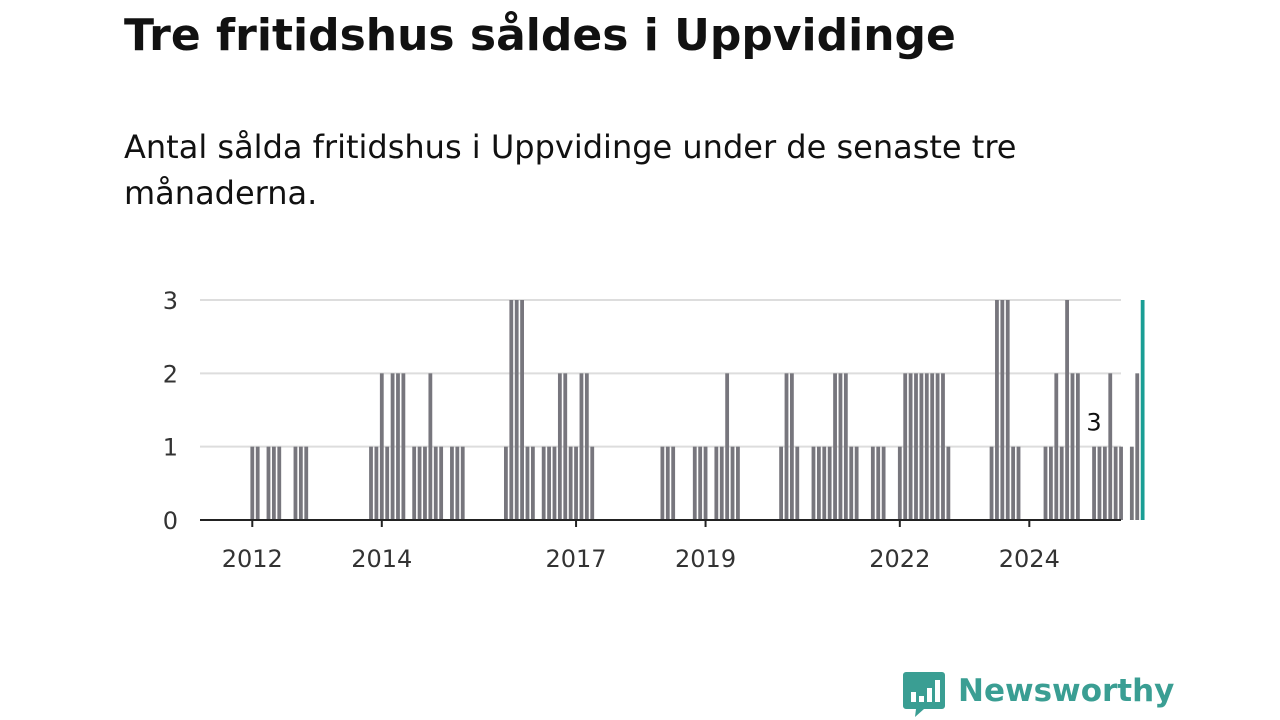 The height and width of the screenshot is (720, 1280). What do you see at coordinates (1093, 423) in the screenshot?
I see `last-value-label: 3` at bounding box center [1093, 423].